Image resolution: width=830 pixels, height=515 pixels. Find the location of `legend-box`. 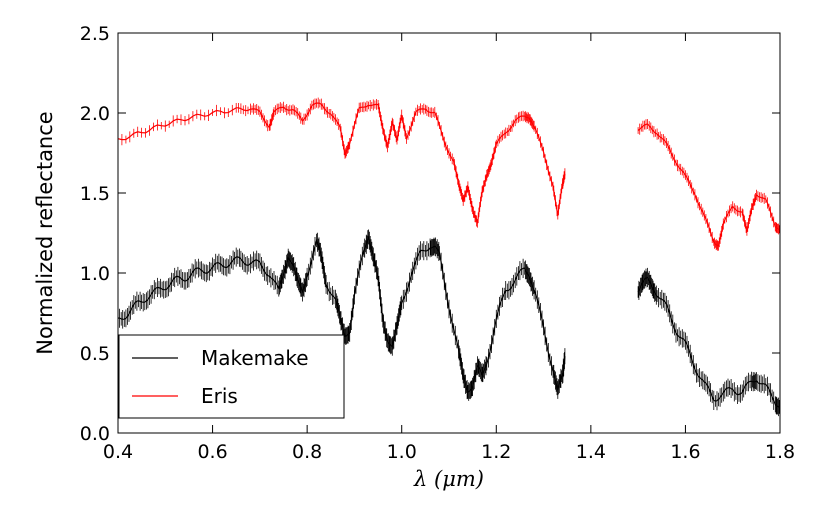

legend-box is located at coordinates (231, 376).